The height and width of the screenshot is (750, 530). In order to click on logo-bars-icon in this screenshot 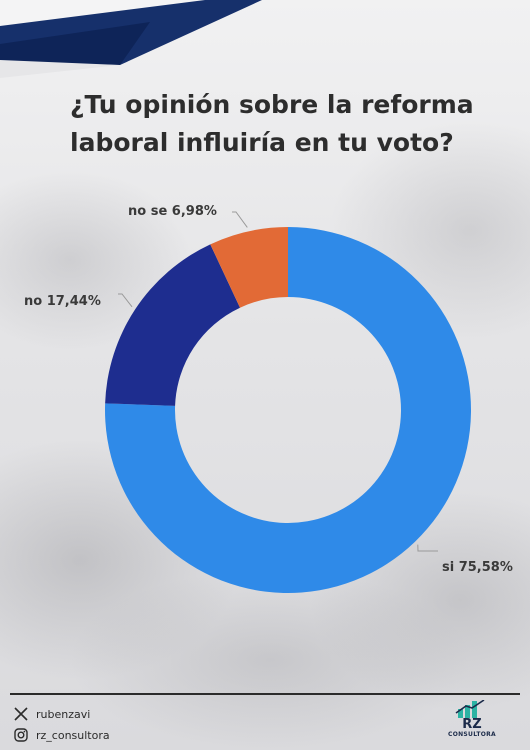, I will do `click(470, 709)`.